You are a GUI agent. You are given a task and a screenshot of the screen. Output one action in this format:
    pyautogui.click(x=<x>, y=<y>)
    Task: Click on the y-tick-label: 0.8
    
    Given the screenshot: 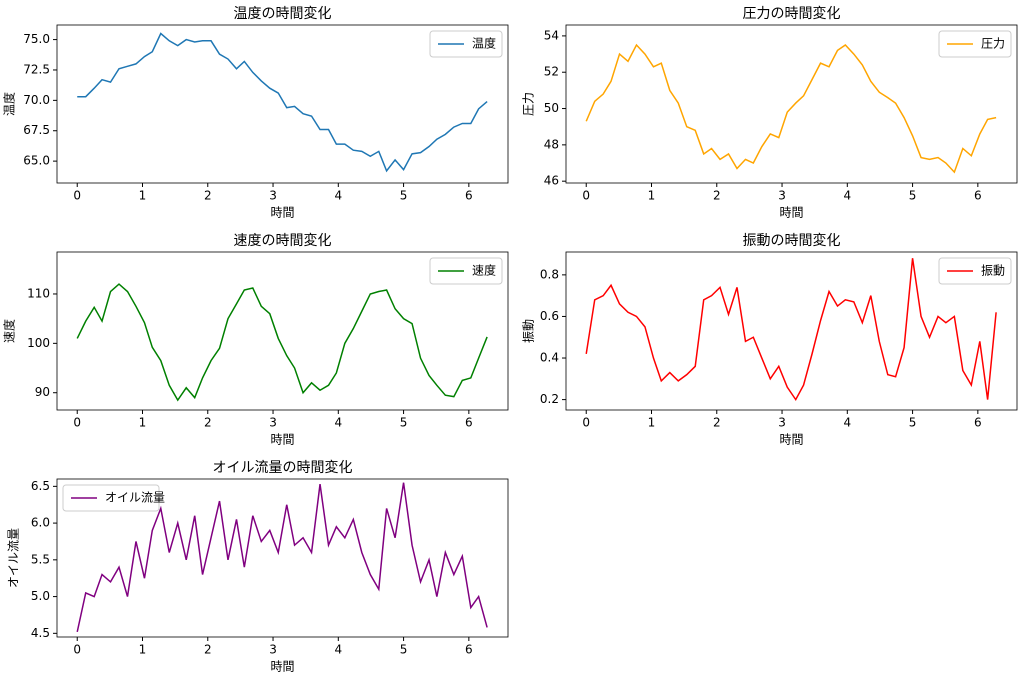 What is the action you would take?
    pyautogui.click(x=549, y=274)
    